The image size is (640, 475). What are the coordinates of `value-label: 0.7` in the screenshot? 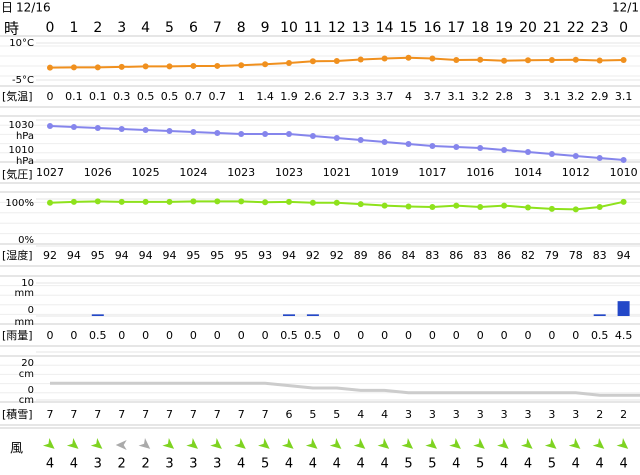 It's located at (218, 96).